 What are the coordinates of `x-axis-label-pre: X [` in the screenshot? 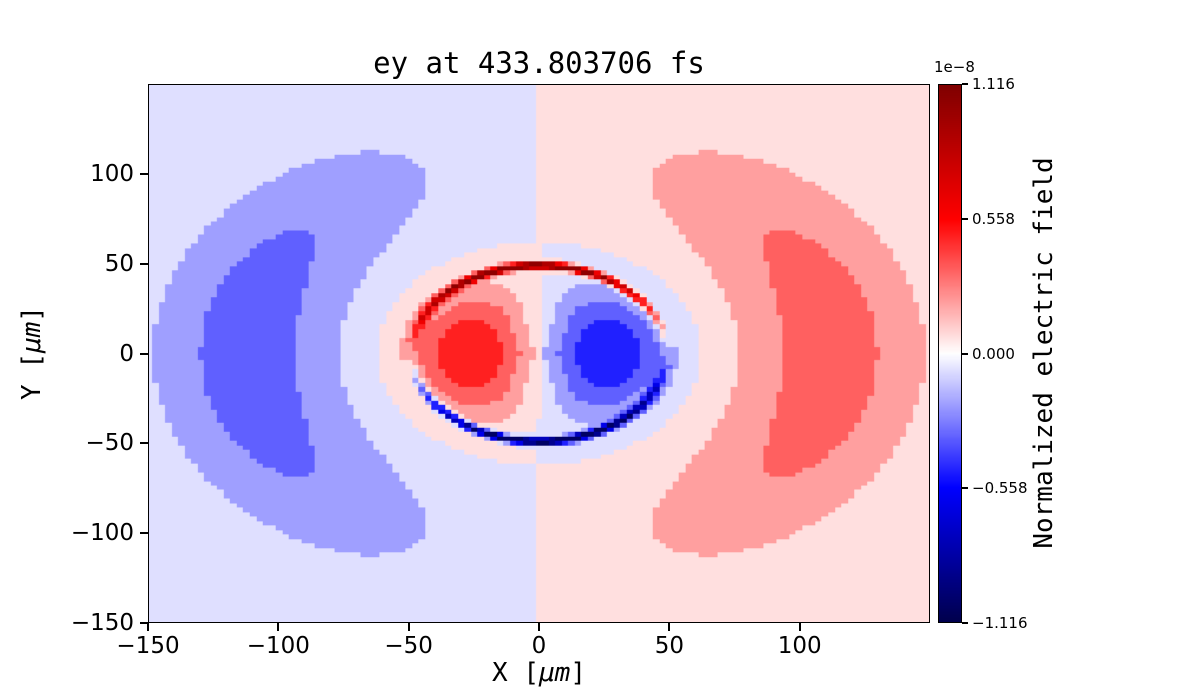 It's located at (515, 673).